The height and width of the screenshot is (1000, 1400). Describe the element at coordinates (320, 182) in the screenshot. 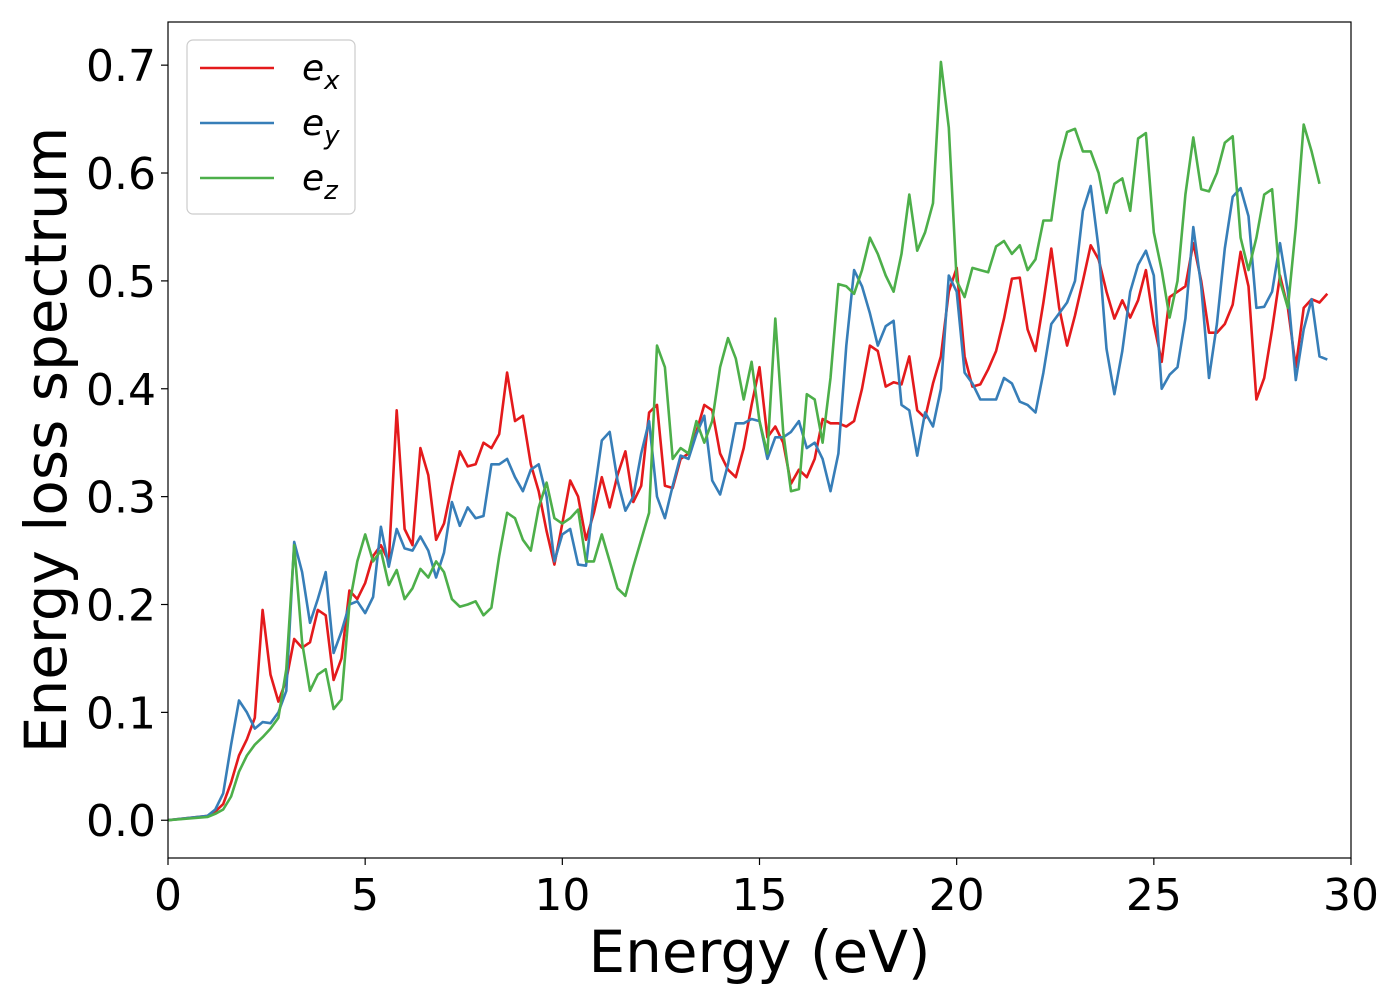

I see `legend-label: ez` at that location.